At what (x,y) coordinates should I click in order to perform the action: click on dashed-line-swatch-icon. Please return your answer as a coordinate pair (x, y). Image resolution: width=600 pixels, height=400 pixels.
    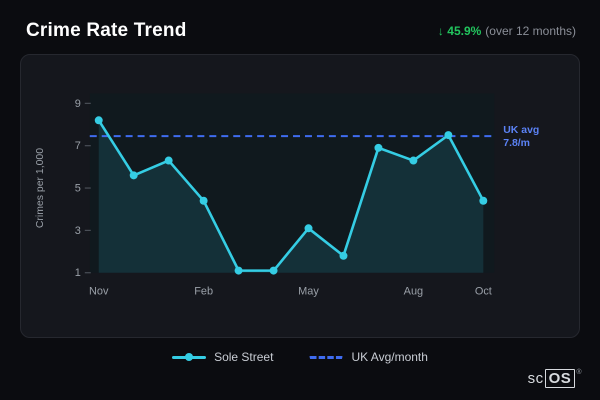
    Looking at the image, I should click on (326, 357).